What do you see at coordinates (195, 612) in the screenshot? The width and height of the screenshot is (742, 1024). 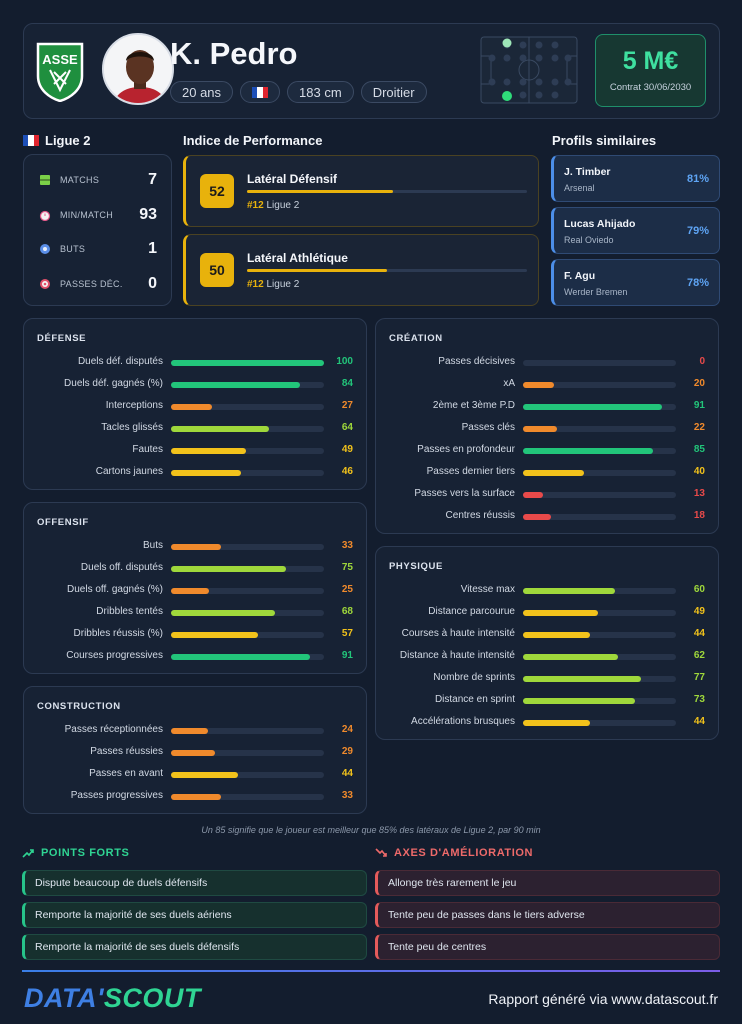 I see `metric-row: Dribbles tentés 68` at bounding box center [195, 612].